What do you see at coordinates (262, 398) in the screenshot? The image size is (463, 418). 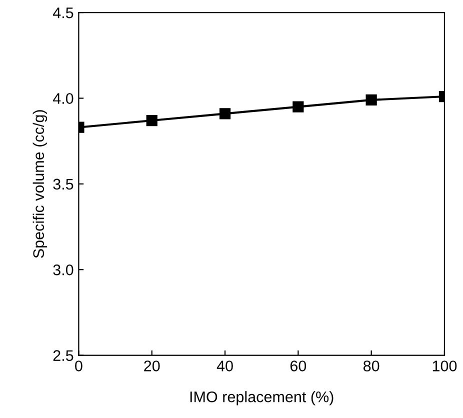 I see `x-axis-title: IMO replacement (%)` at bounding box center [262, 398].